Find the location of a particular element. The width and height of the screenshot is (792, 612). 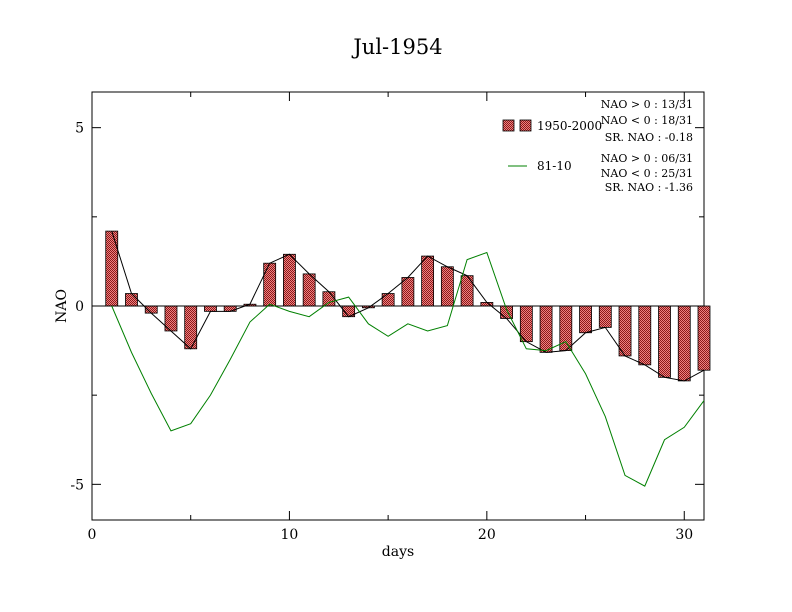

legend-bar-swatch-right is located at coordinates (525, 125).